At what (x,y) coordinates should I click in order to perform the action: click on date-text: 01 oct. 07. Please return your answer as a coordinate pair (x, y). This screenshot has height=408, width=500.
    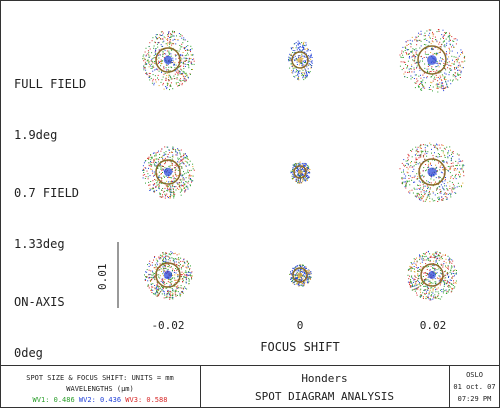
    Looking at the image, I should click on (474, 387).